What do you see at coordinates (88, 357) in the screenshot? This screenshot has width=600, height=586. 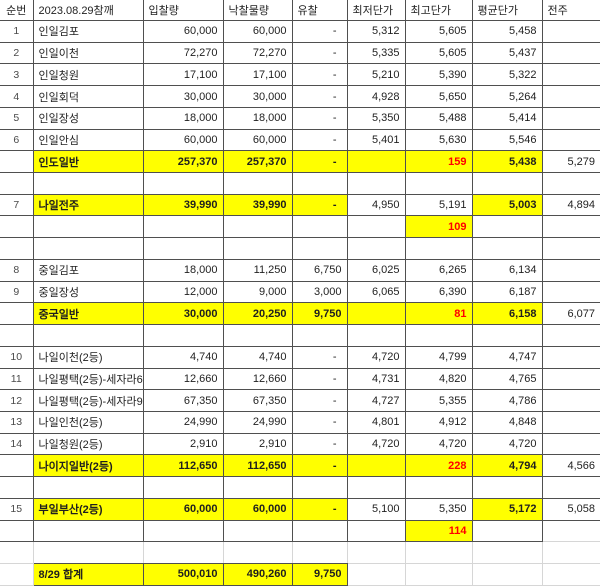 I see `cell: 나일이천(2등)` at bounding box center [88, 357].